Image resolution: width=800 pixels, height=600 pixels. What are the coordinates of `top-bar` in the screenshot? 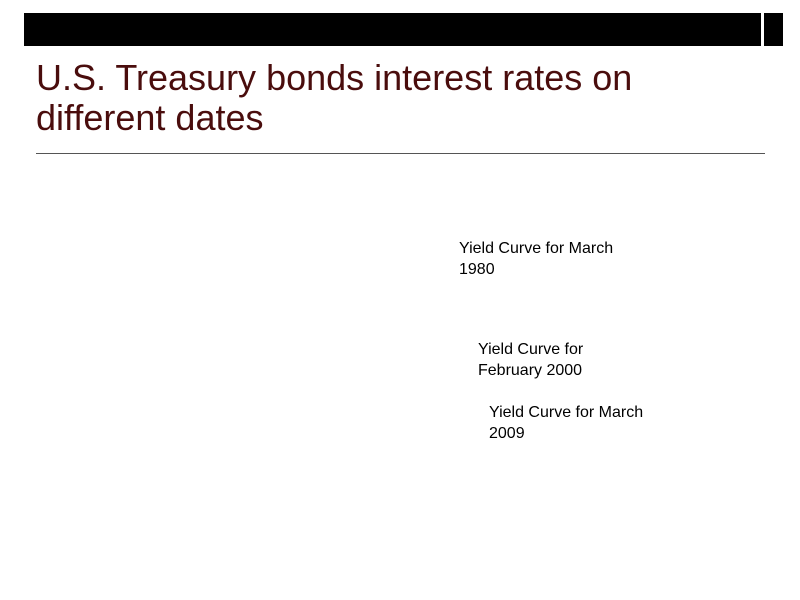 It's located at (392, 29).